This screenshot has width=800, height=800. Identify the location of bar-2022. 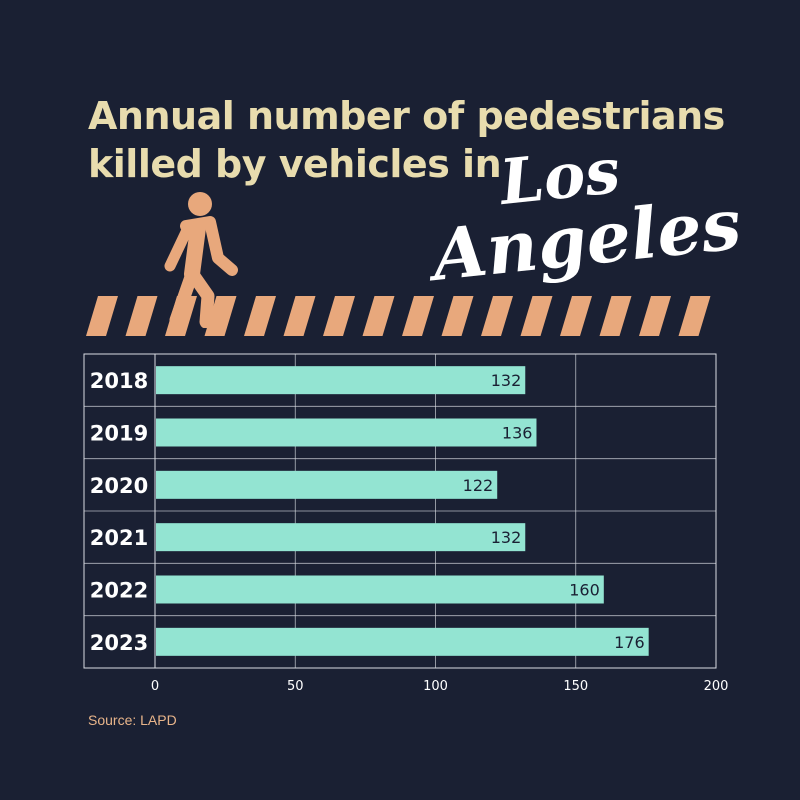
(380, 589).